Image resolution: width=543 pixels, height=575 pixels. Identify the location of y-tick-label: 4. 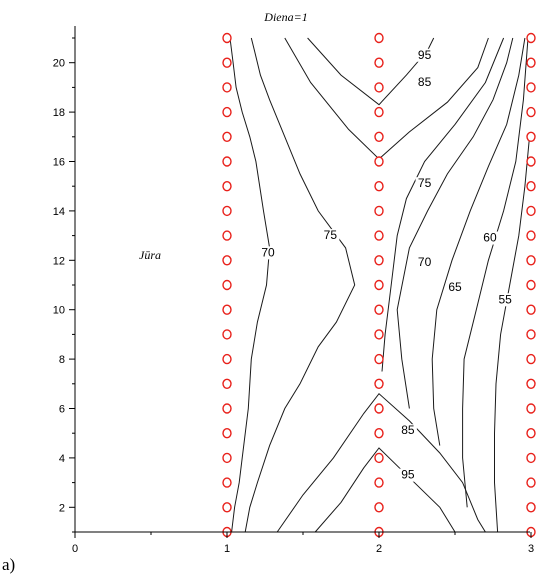
(62, 459).